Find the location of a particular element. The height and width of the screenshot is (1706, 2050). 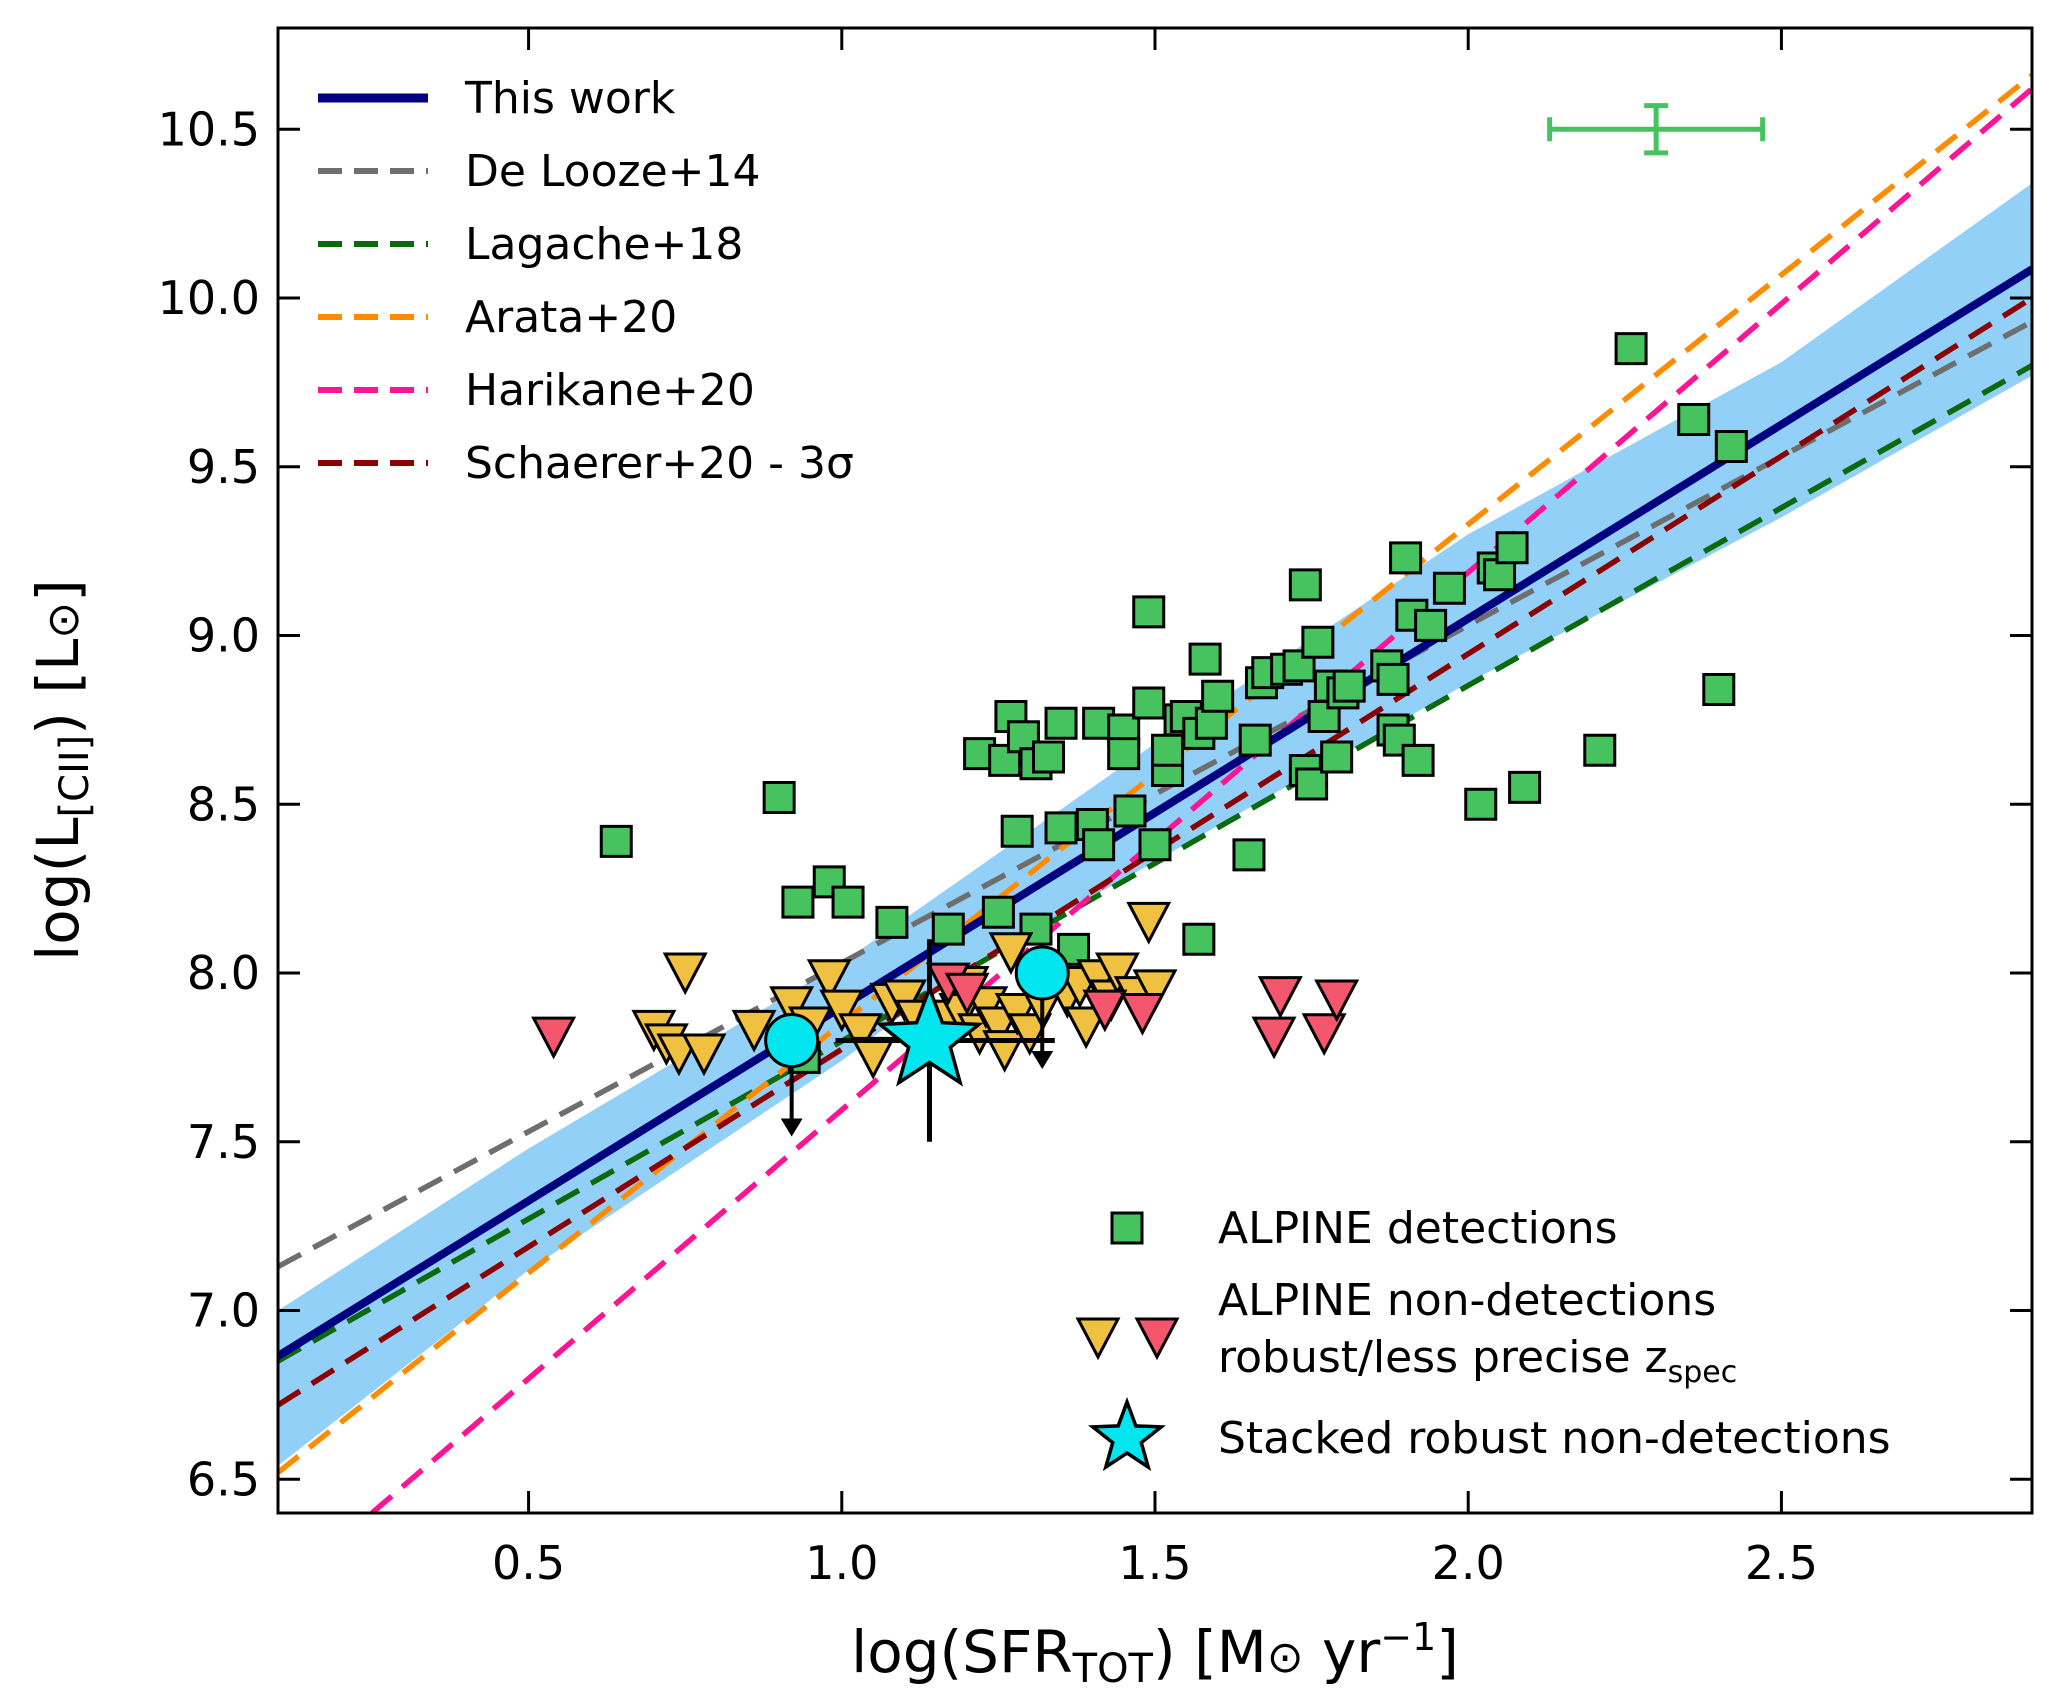

y-tick-label: 6.5 is located at coordinates (223, 1479).